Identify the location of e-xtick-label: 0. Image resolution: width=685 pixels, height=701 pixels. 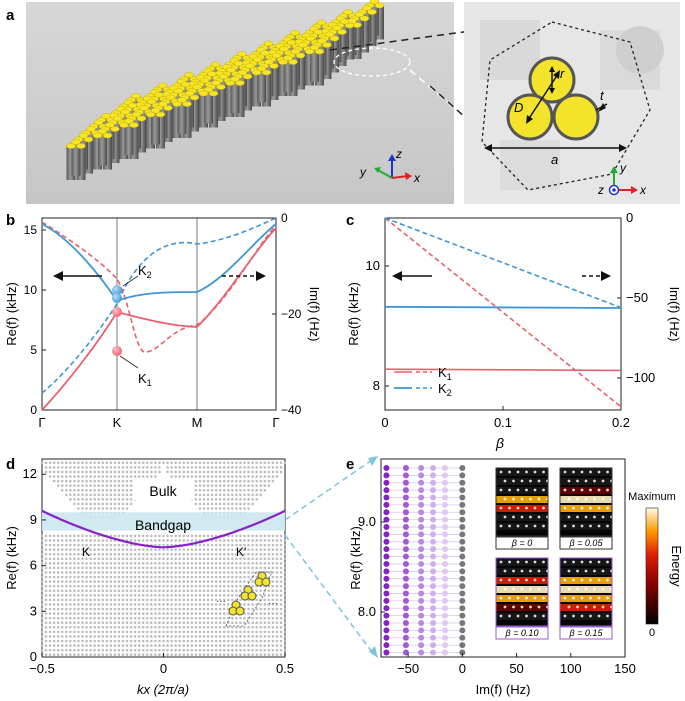
(462, 668).